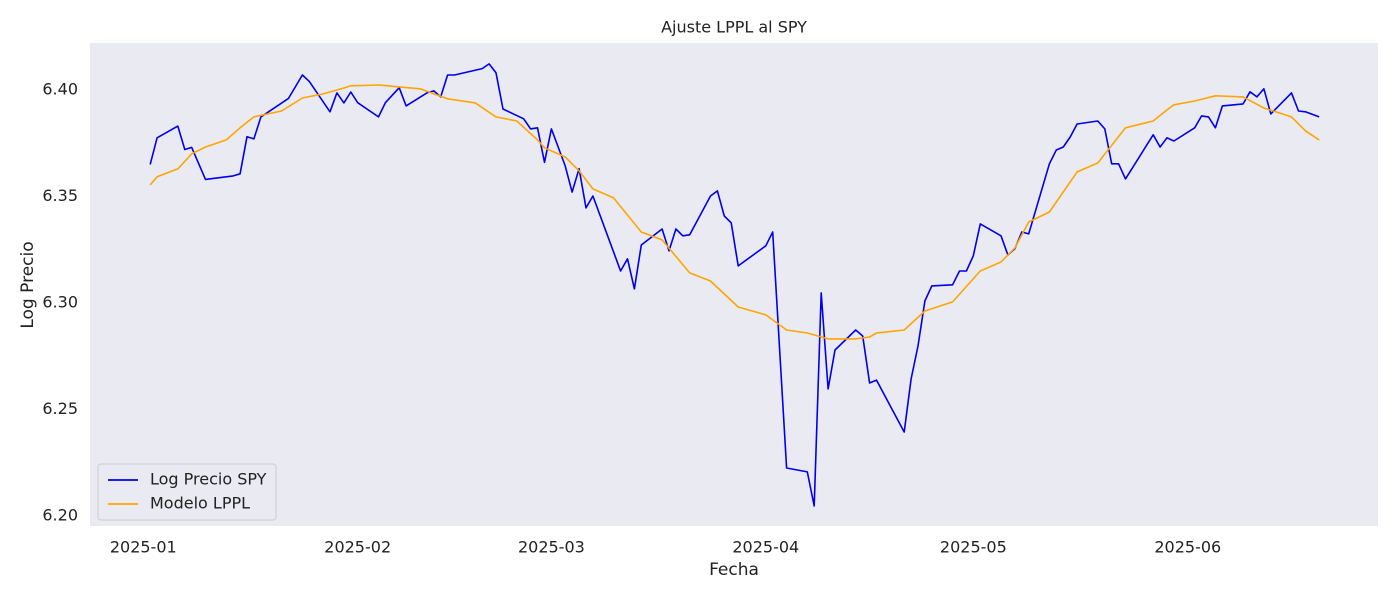 The height and width of the screenshot is (600, 1400). Describe the element at coordinates (765, 547) in the screenshot. I see `x-tick-label: 2025-04` at that location.